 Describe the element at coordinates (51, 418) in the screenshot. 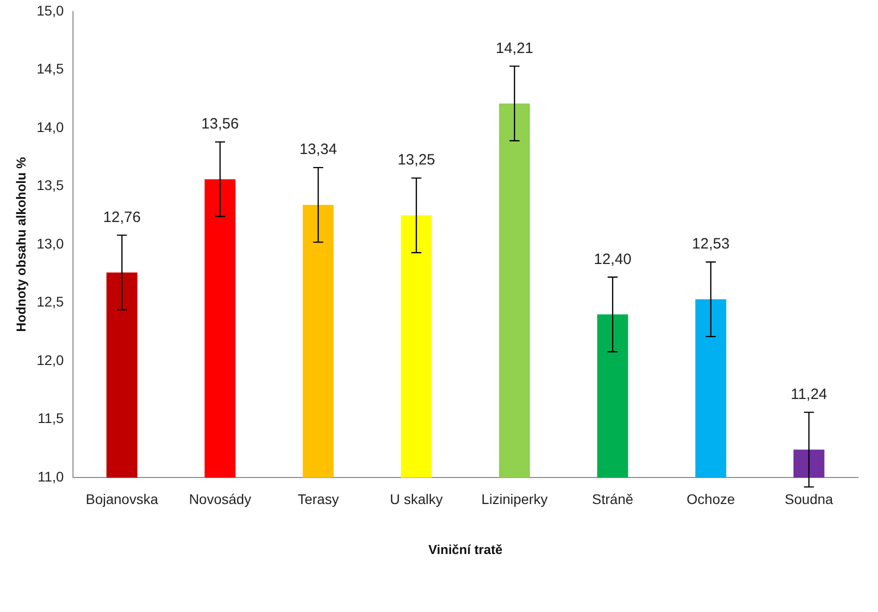

I see `y-tick-label: 11,5` at that location.